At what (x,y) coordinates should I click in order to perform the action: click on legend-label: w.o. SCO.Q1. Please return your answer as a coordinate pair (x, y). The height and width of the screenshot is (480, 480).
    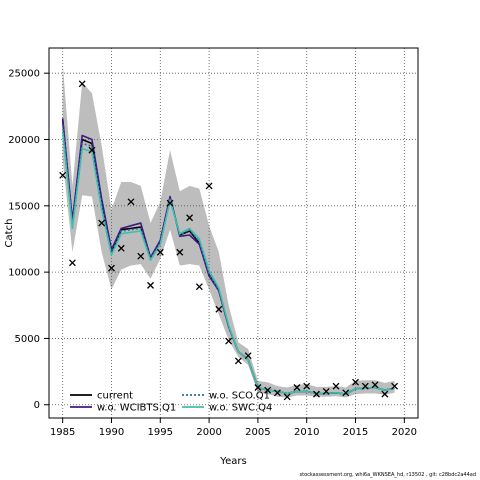
    Looking at the image, I should click on (239, 396).